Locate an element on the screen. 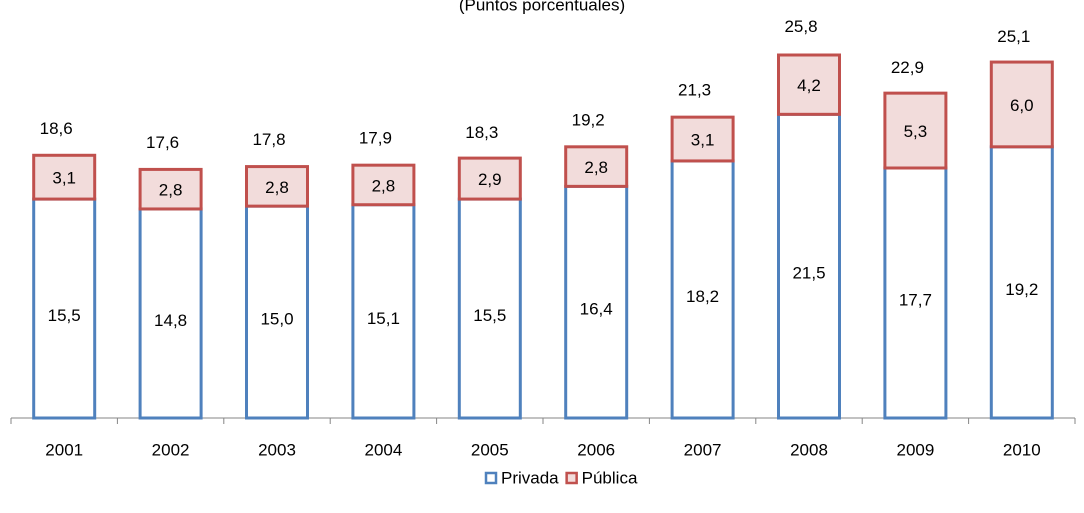 Image resolution: width=1084 pixels, height=513 pixels. total-label: 25,8 is located at coordinates (800, 26).